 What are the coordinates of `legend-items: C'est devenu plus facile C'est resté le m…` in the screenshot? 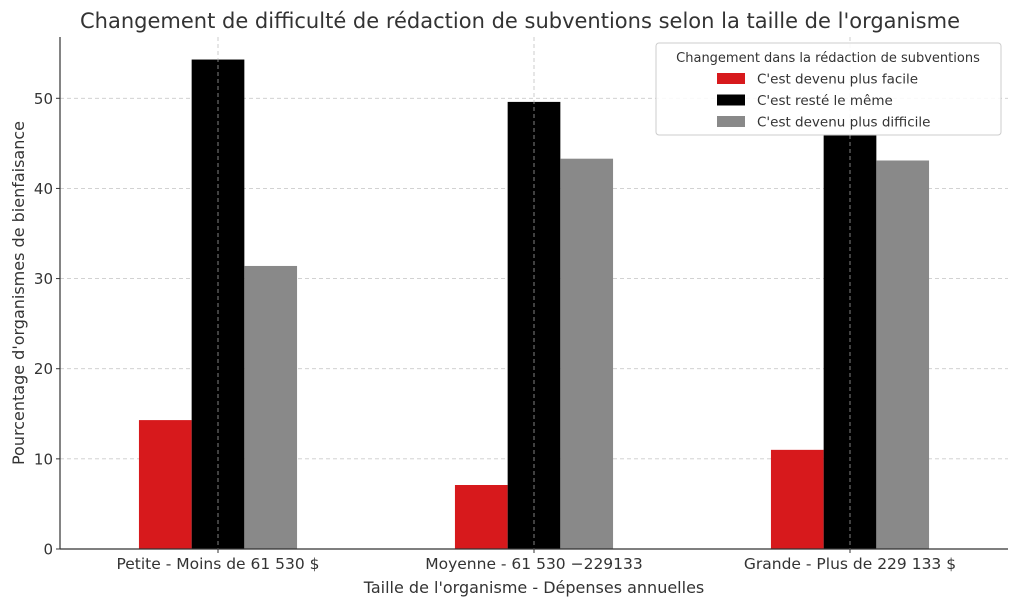 It's located at (823, 101).